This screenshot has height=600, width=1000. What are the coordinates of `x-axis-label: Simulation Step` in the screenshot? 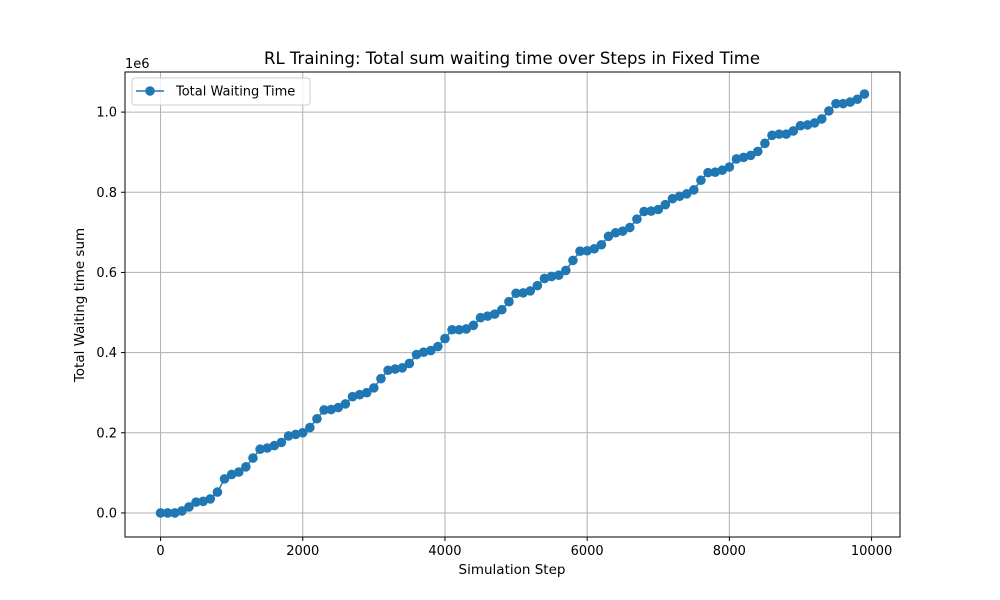 It's located at (512, 570).